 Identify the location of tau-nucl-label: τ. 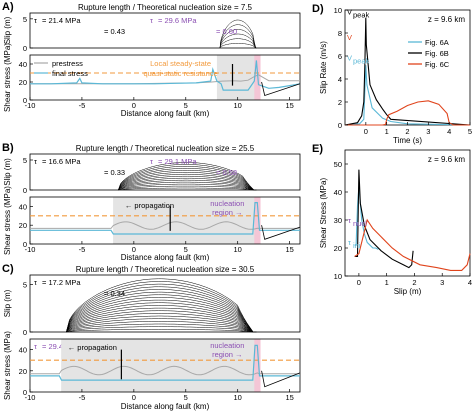
(349, 220).